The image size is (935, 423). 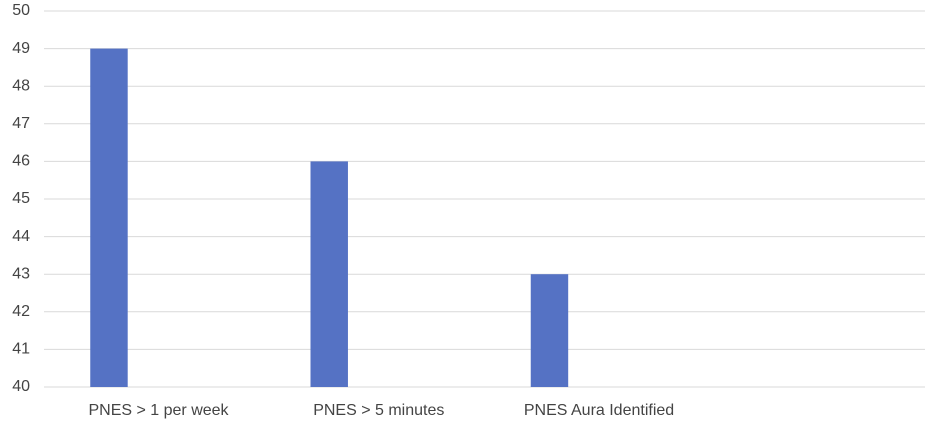 What do you see at coordinates (21, 311) in the screenshot?
I see `y-tick-label: 42` at bounding box center [21, 311].